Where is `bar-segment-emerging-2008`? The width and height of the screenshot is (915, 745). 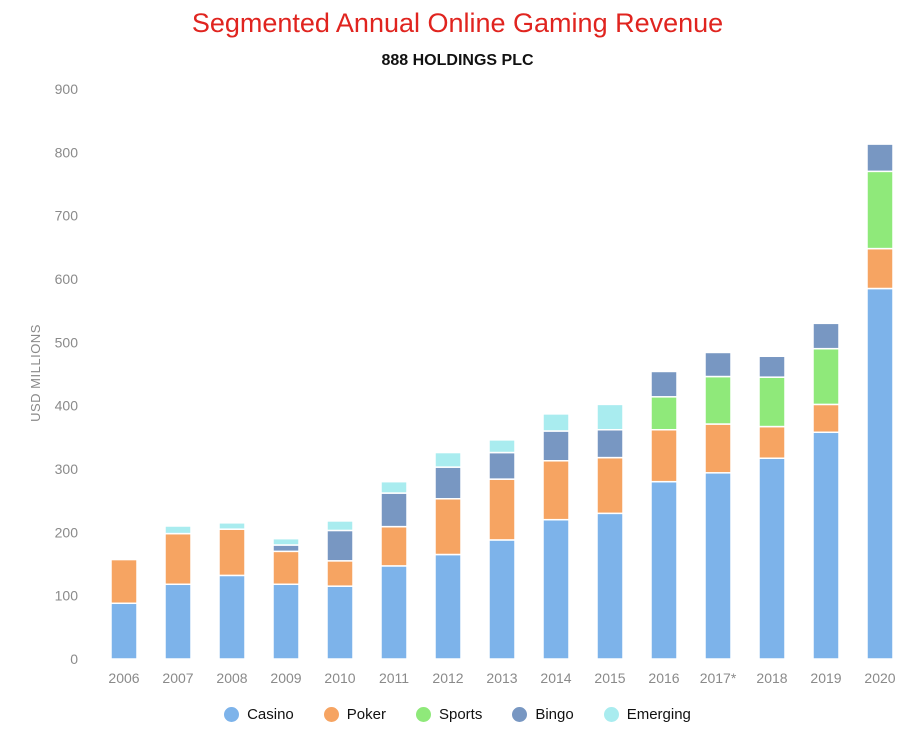 bar-segment-emerging-2008 is located at coordinates (232, 526).